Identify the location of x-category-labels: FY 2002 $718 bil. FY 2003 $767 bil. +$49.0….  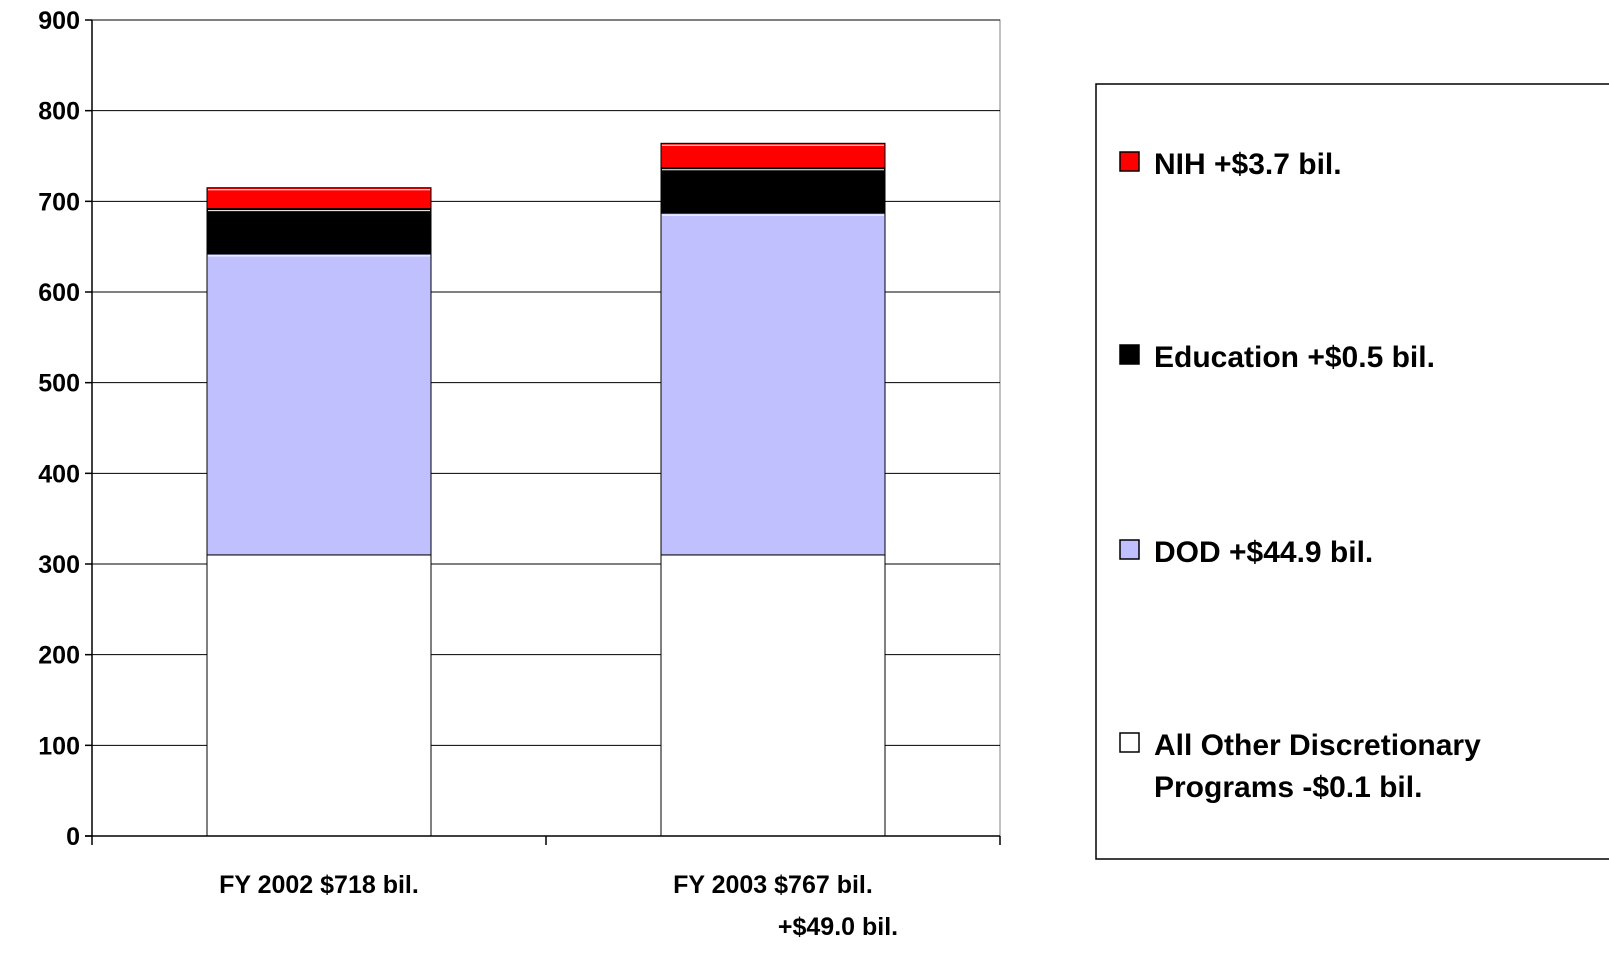
(558, 906).